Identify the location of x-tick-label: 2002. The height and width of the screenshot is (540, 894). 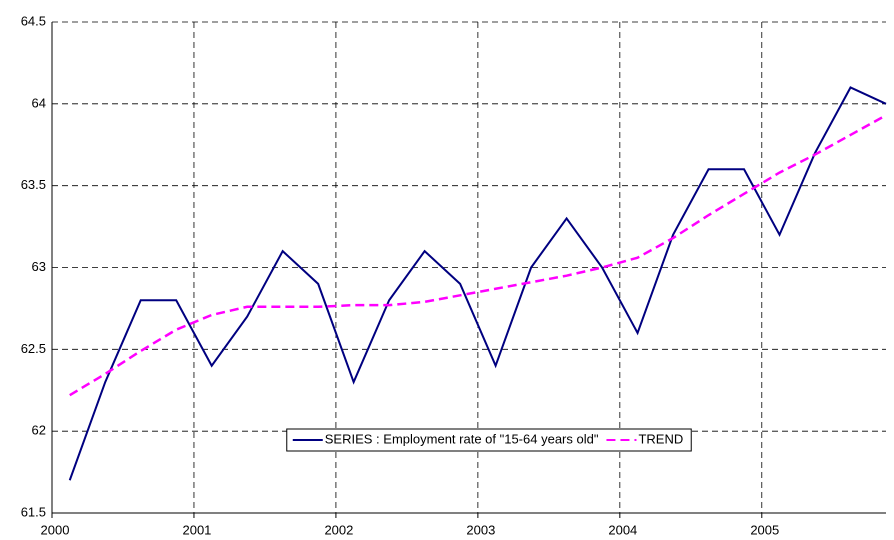
(338, 529).